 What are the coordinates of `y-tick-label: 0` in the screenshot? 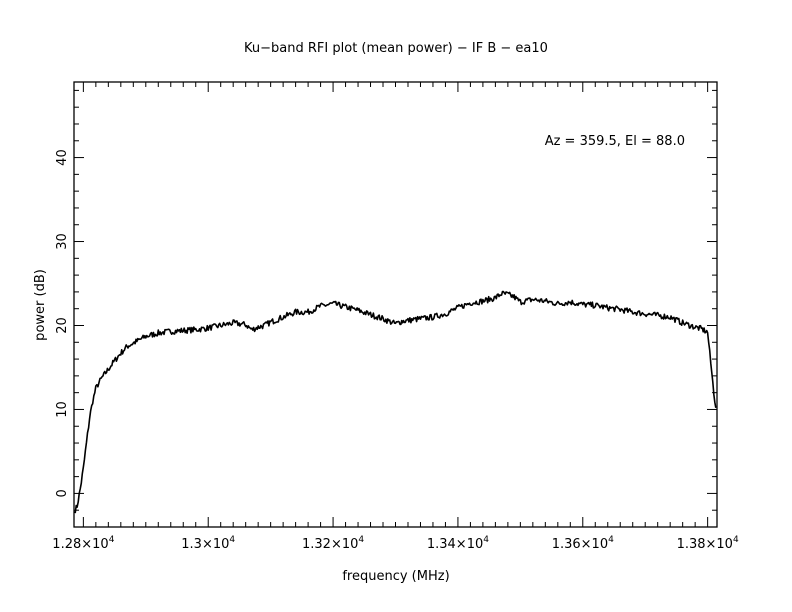 It's located at (62, 493).